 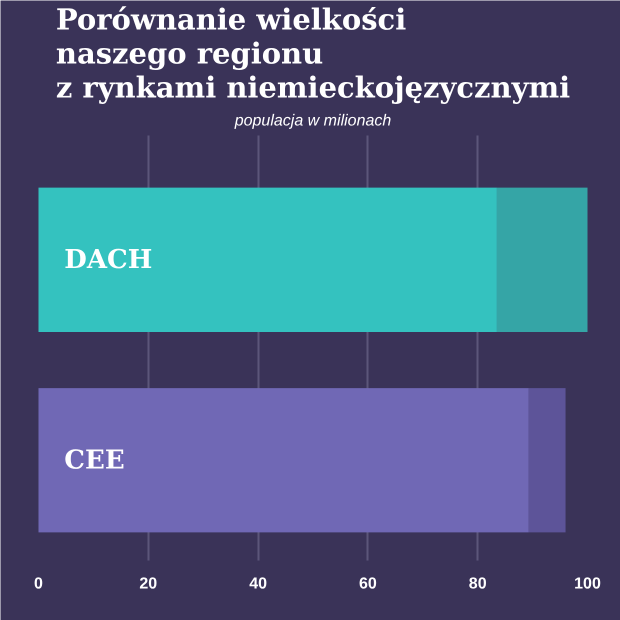 What do you see at coordinates (477, 584) in the screenshot?
I see `x-tick-label: 80` at bounding box center [477, 584].